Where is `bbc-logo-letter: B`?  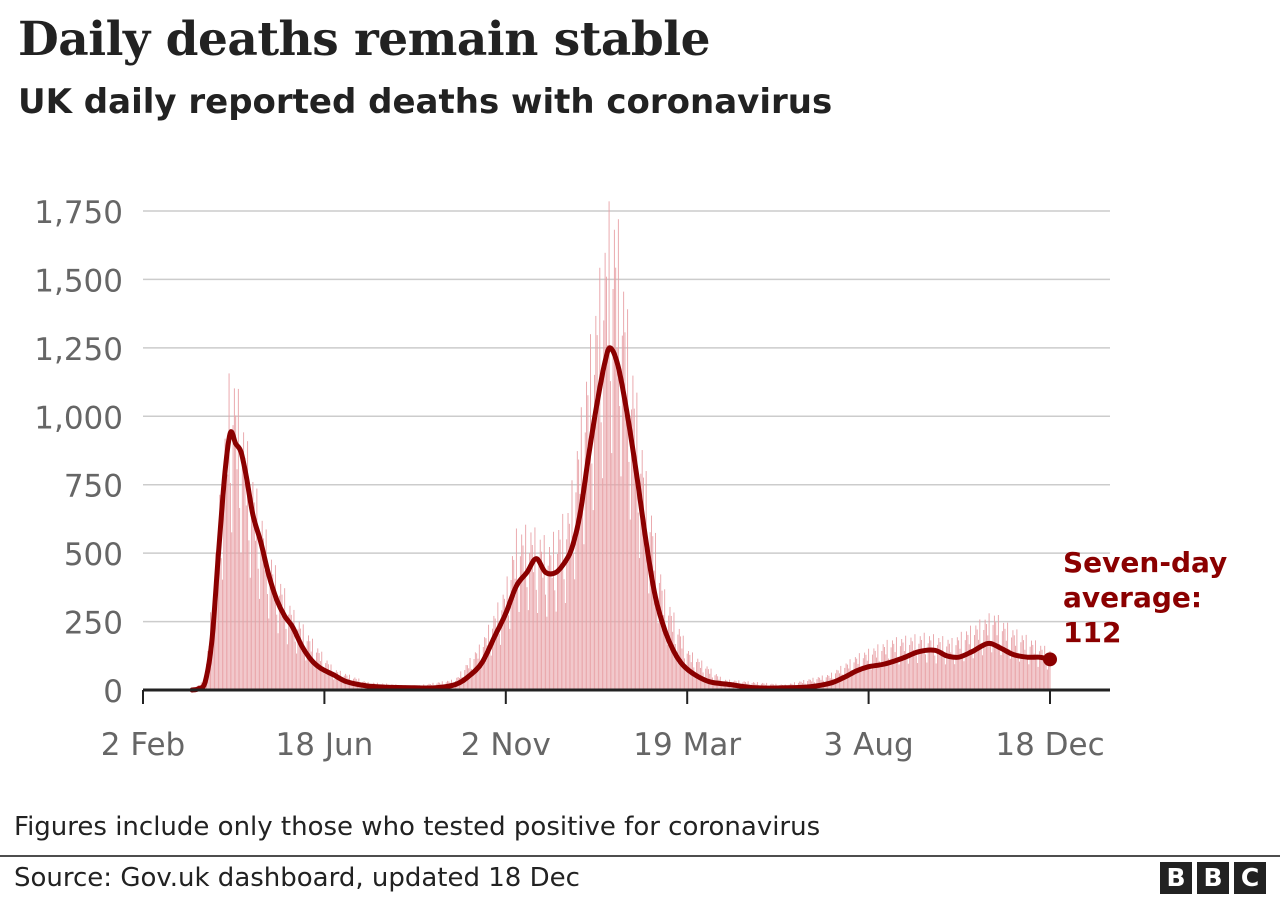
bbc-logo-letter: B is located at coordinates (1213, 878).